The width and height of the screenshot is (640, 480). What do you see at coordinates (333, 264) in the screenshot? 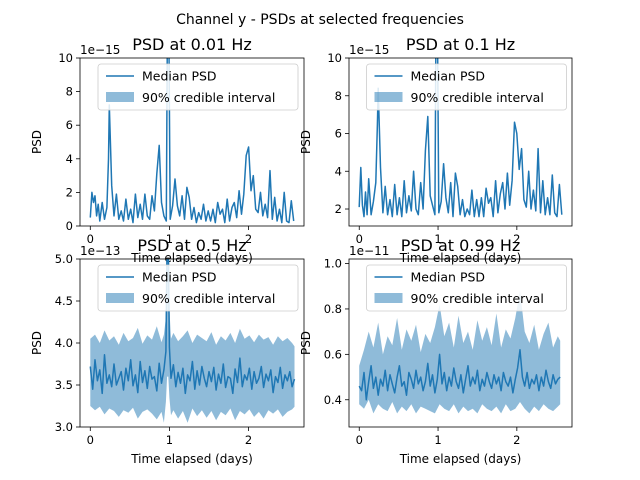
I see `y-tick-label: 1.0` at bounding box center [333, 264].